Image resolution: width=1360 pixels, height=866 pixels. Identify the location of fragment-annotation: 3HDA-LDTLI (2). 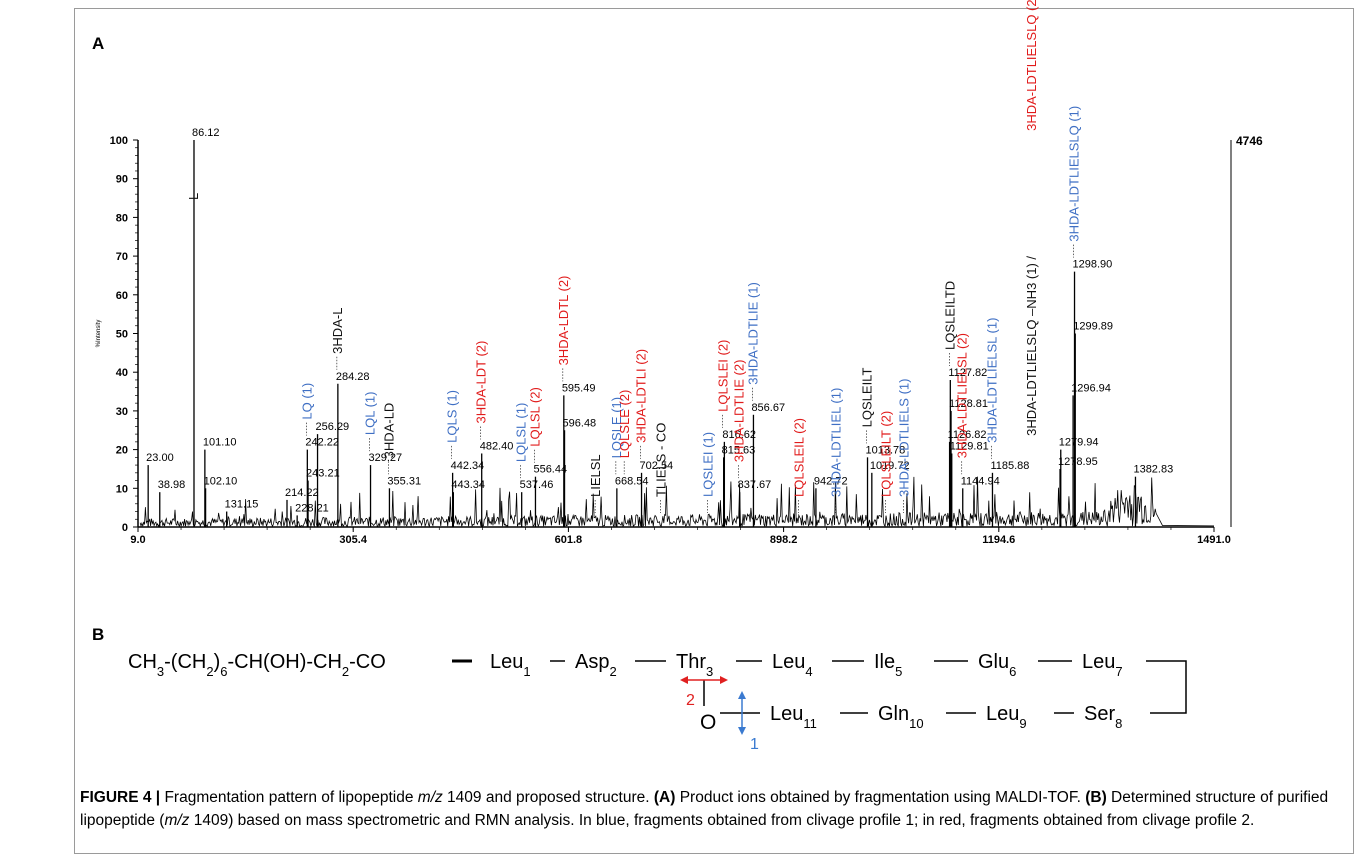
(641, 396).